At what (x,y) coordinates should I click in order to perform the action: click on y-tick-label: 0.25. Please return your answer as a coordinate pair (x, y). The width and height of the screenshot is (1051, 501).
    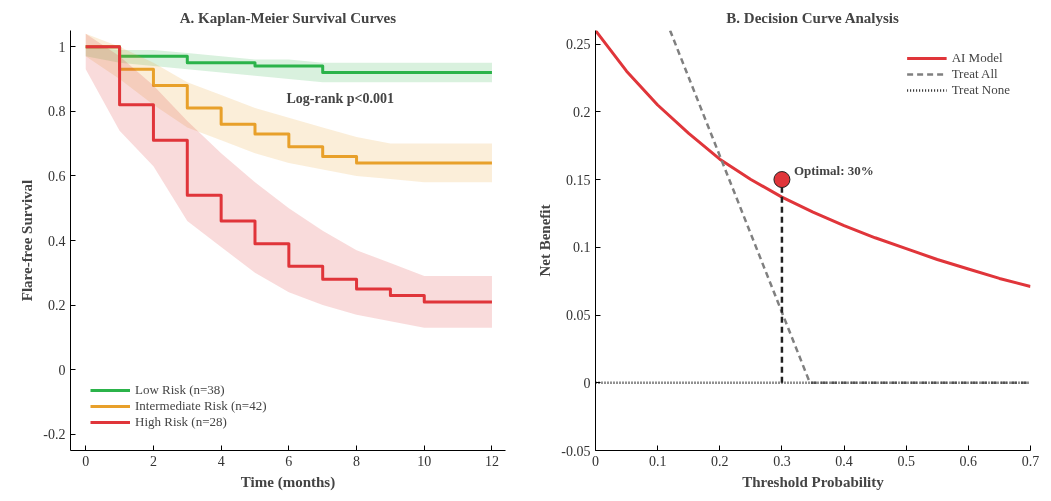
    Looking at the image, I should click on (578, 45).